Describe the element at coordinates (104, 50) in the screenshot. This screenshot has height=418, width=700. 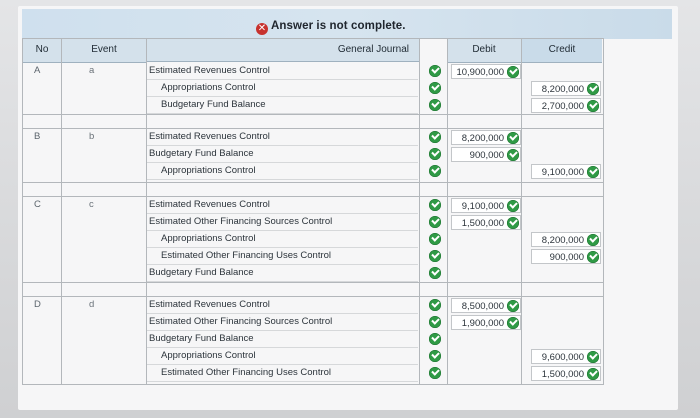
I see `header-event: Event` at that location.